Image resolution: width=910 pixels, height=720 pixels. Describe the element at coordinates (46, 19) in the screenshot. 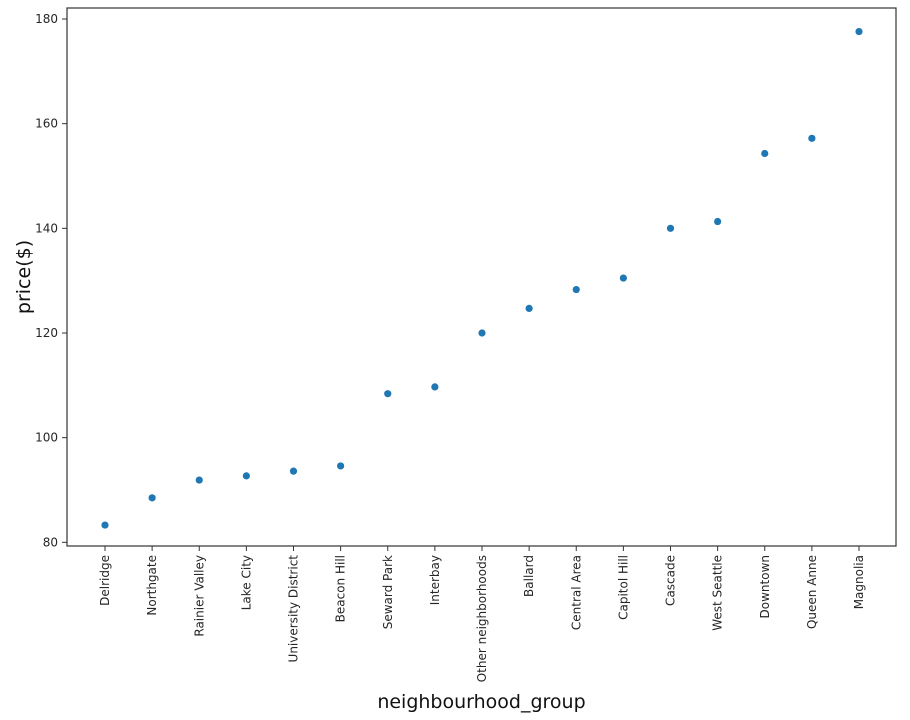

I see `y-tick-label: 180` at that location.